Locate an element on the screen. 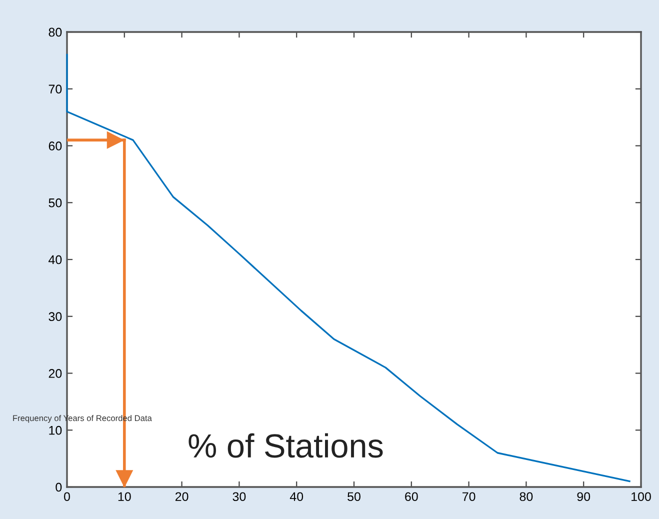 The image size is (659, 519). y-tick-label: 80 is located at coordinates (55, 32).